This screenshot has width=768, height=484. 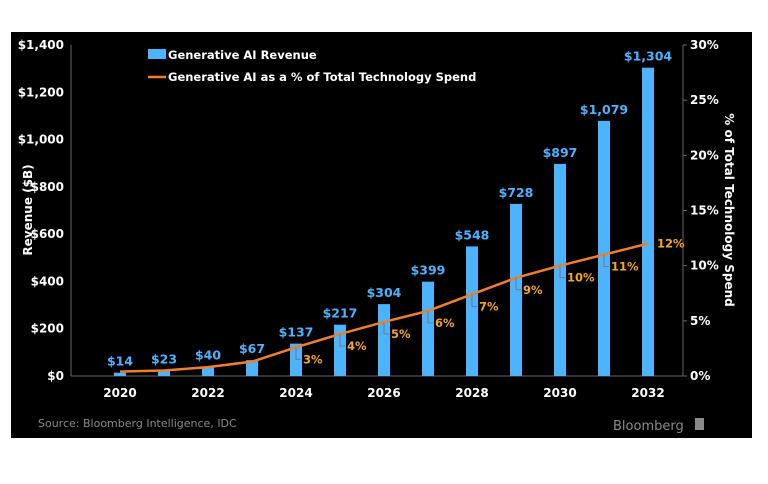 I want to click on bar-label-2020: $14, so click(x=120, y=361).